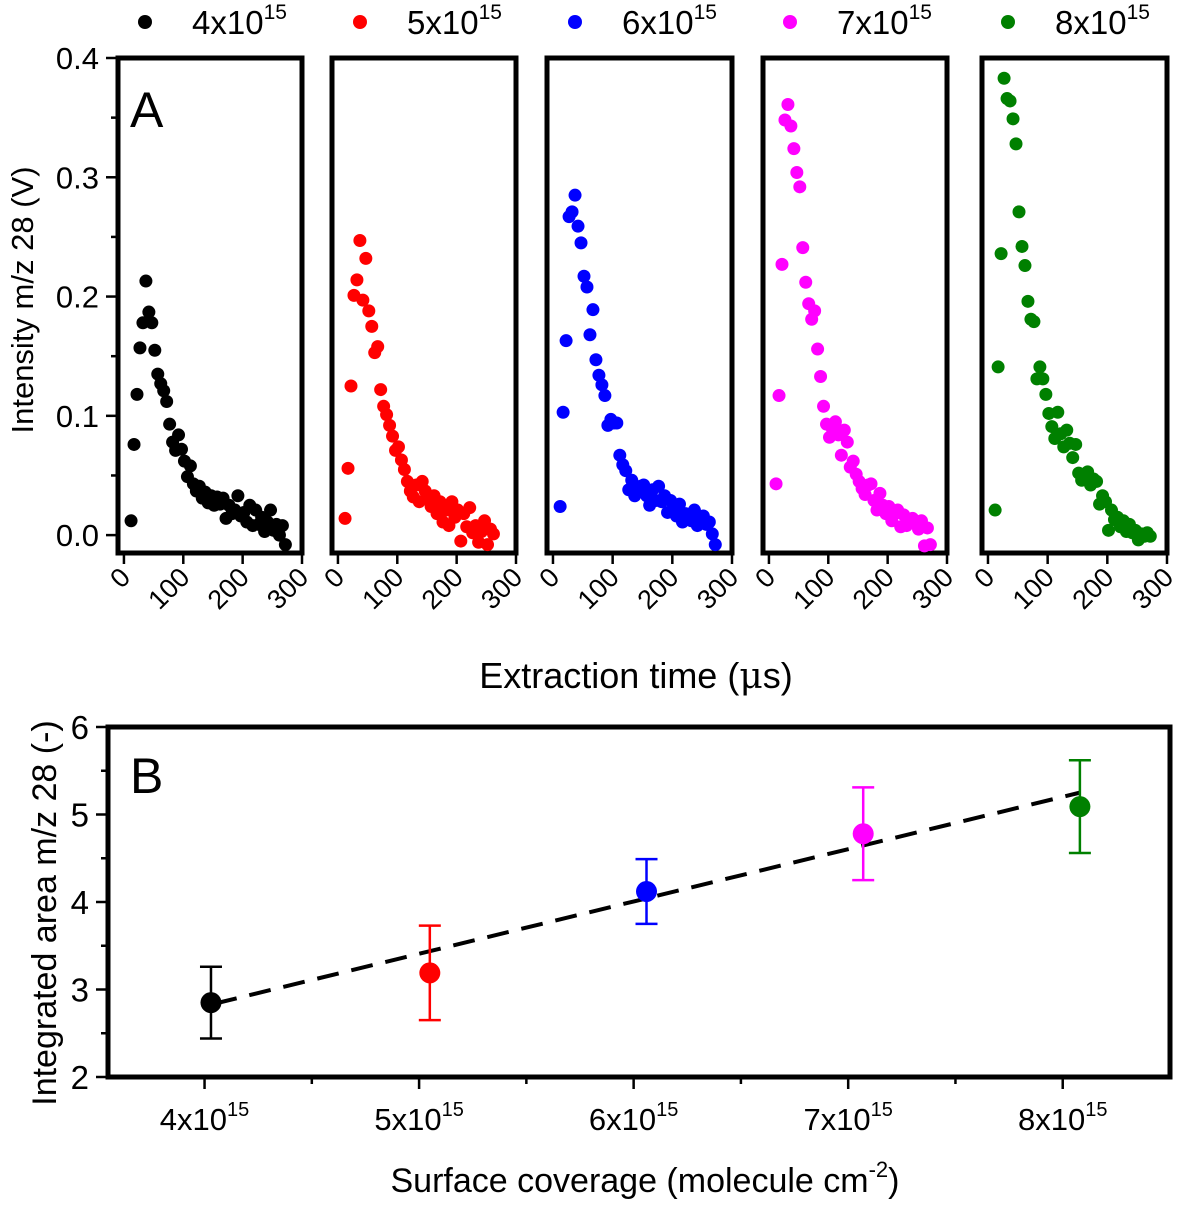 The height and width of the screenshot is (1215, 1200). What do you see at coordinates (77, 535) in the screenshot?
I see `y-tick-label: 0.0` at bounding box center [77, 535].